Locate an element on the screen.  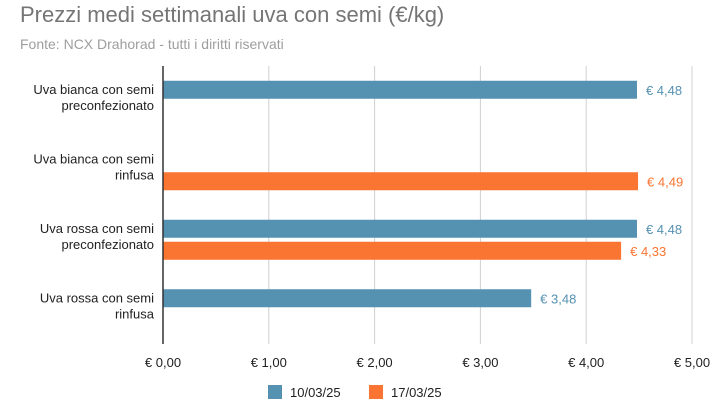
category-label: Uva bianca con semi rinfusa is located at coordinates (93, 166).